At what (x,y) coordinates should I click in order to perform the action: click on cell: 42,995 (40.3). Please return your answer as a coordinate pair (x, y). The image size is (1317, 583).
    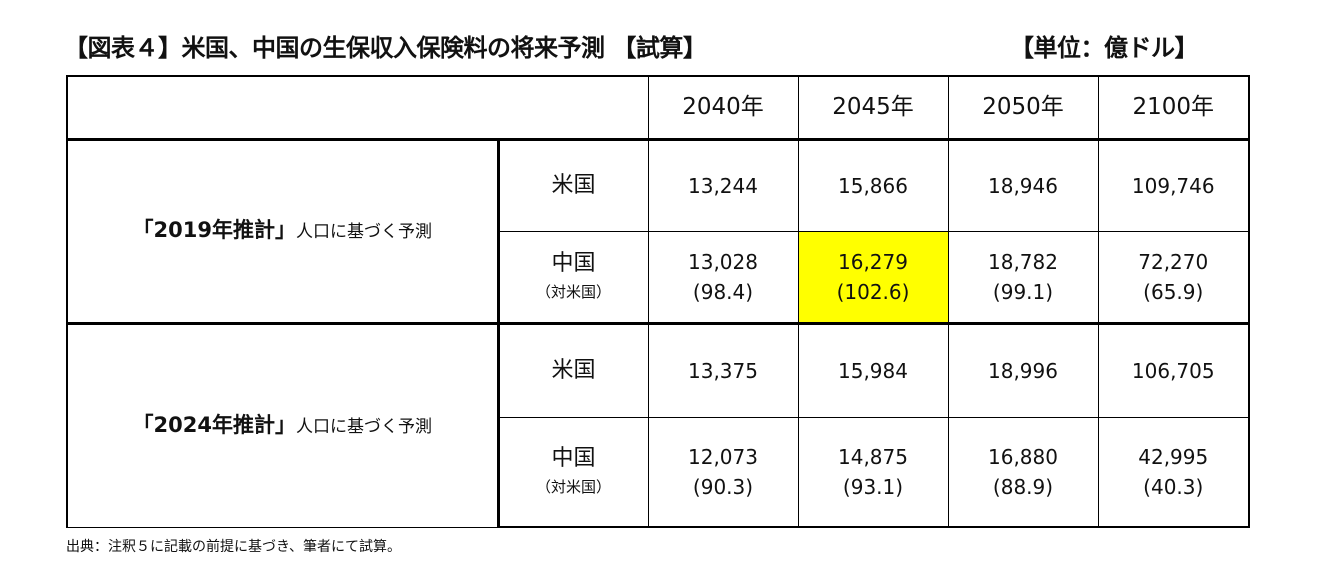
    Looking at the image, I should click on (1173, 472).